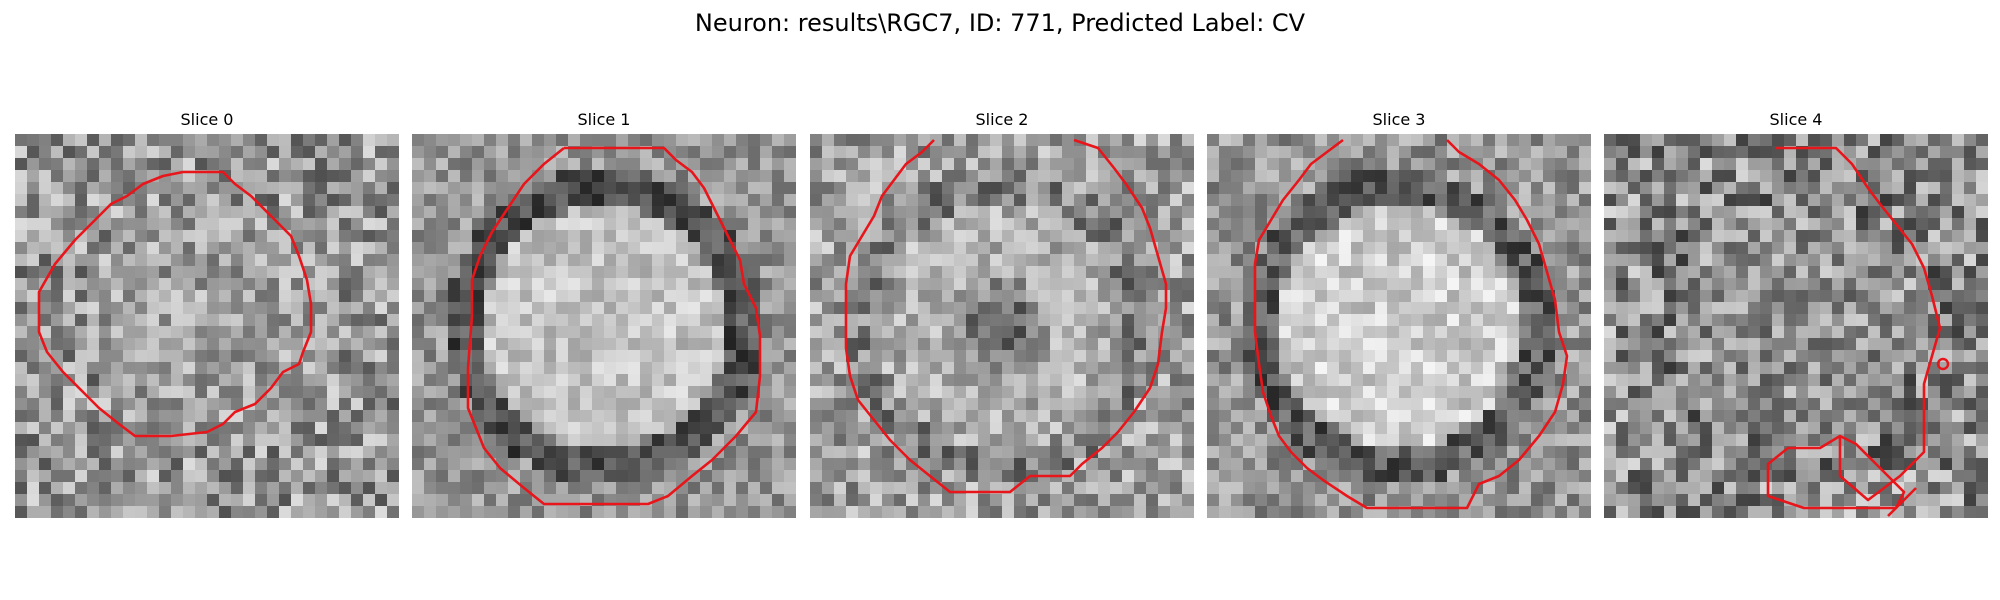 The height and width of the screenshot is (600, 2000). I want to click on slice-panel-4: Slice 4, so click(1796, 313).